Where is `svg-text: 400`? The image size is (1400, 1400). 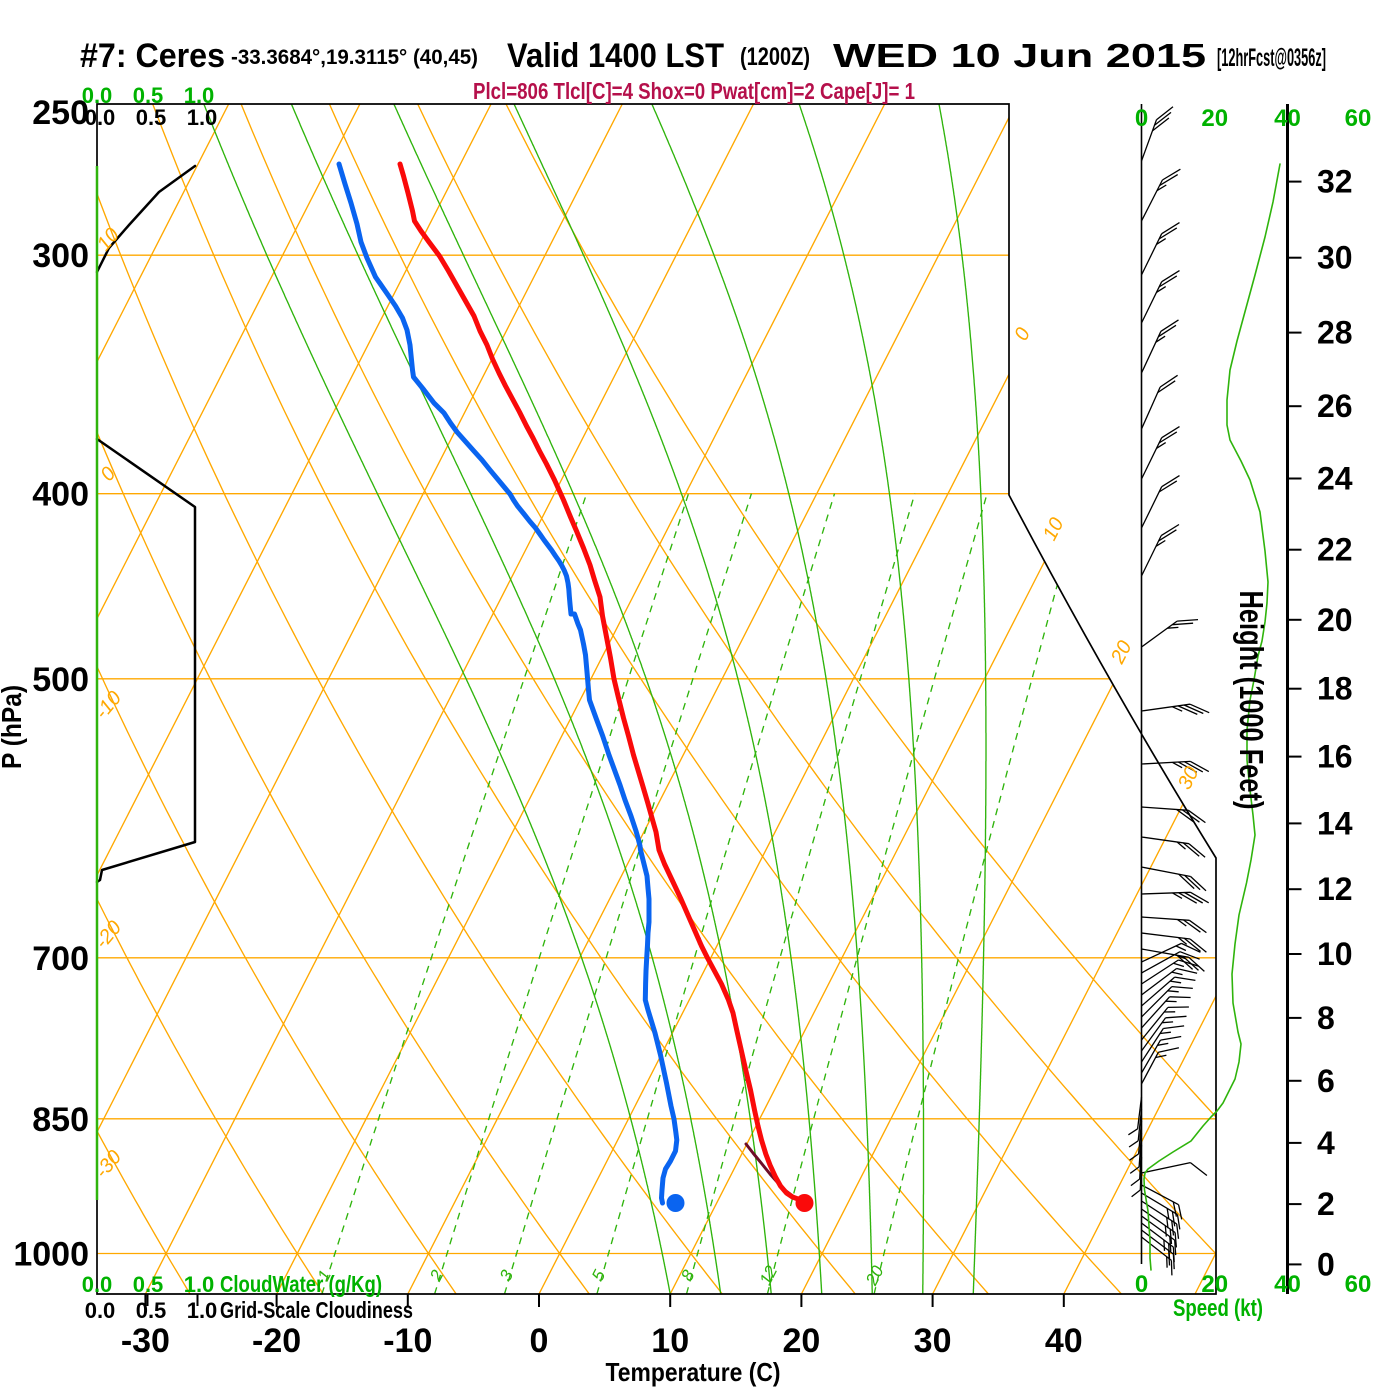 svg-text: 400 is located at coordinates (60, 495).